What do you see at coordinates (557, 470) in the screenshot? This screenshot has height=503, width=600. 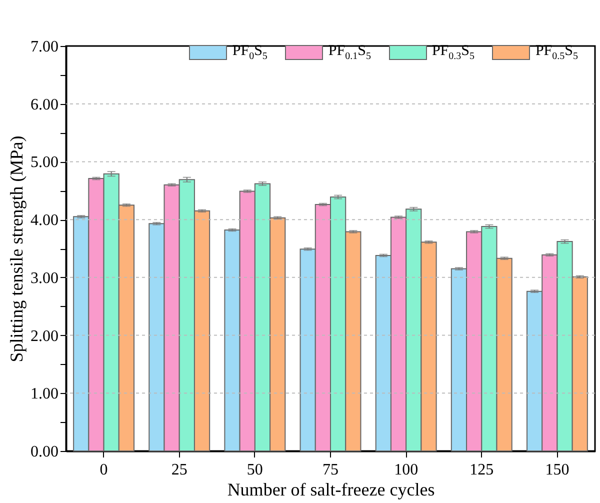 I see `x-tick-label: 150` at bounding box center [557, 470].